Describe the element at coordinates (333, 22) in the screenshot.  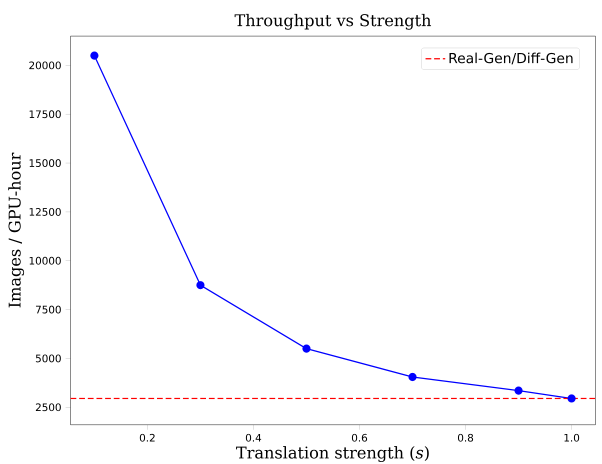
I see `chart-title: Throughput vs Strength` at that location.